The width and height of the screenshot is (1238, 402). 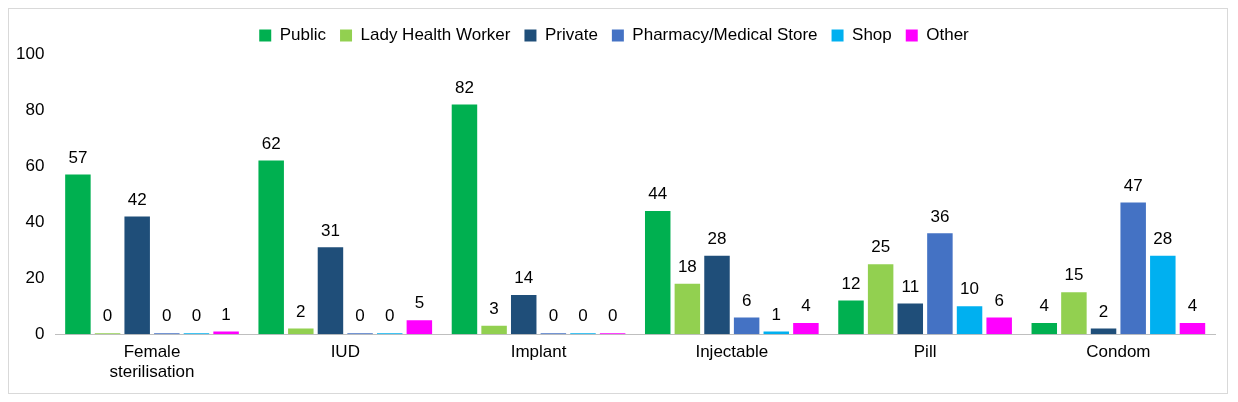 What do you see at coordinates (910, 286) in the screenshot?
I see `data-label: 11` at bounding box center [910, 286].